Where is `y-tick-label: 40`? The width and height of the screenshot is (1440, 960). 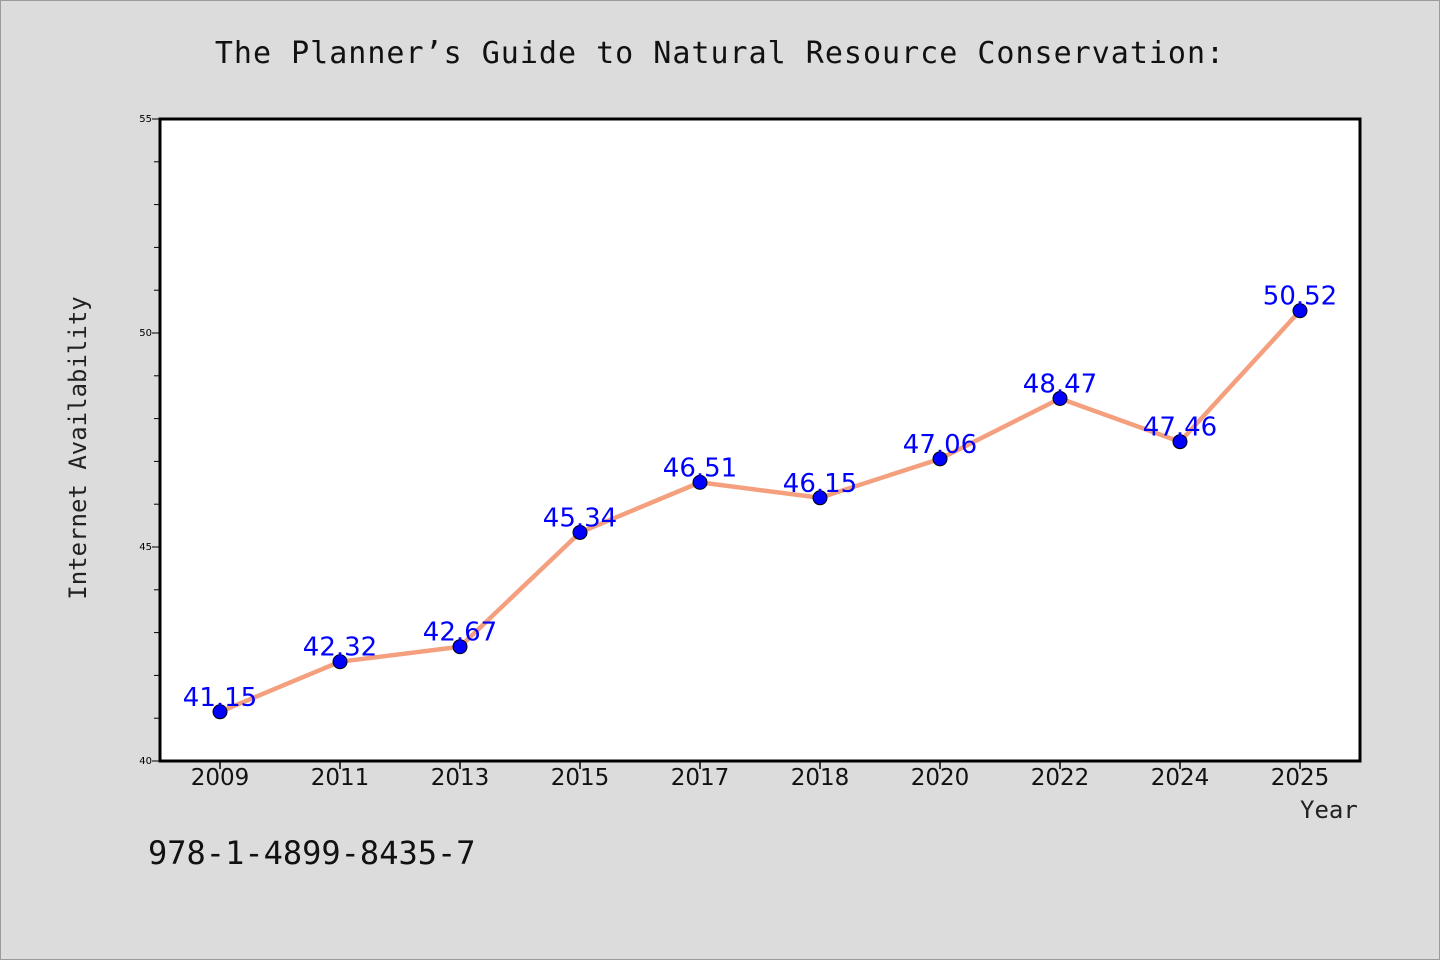 y-tick-label: 40 is located at coordinates (145, 761).